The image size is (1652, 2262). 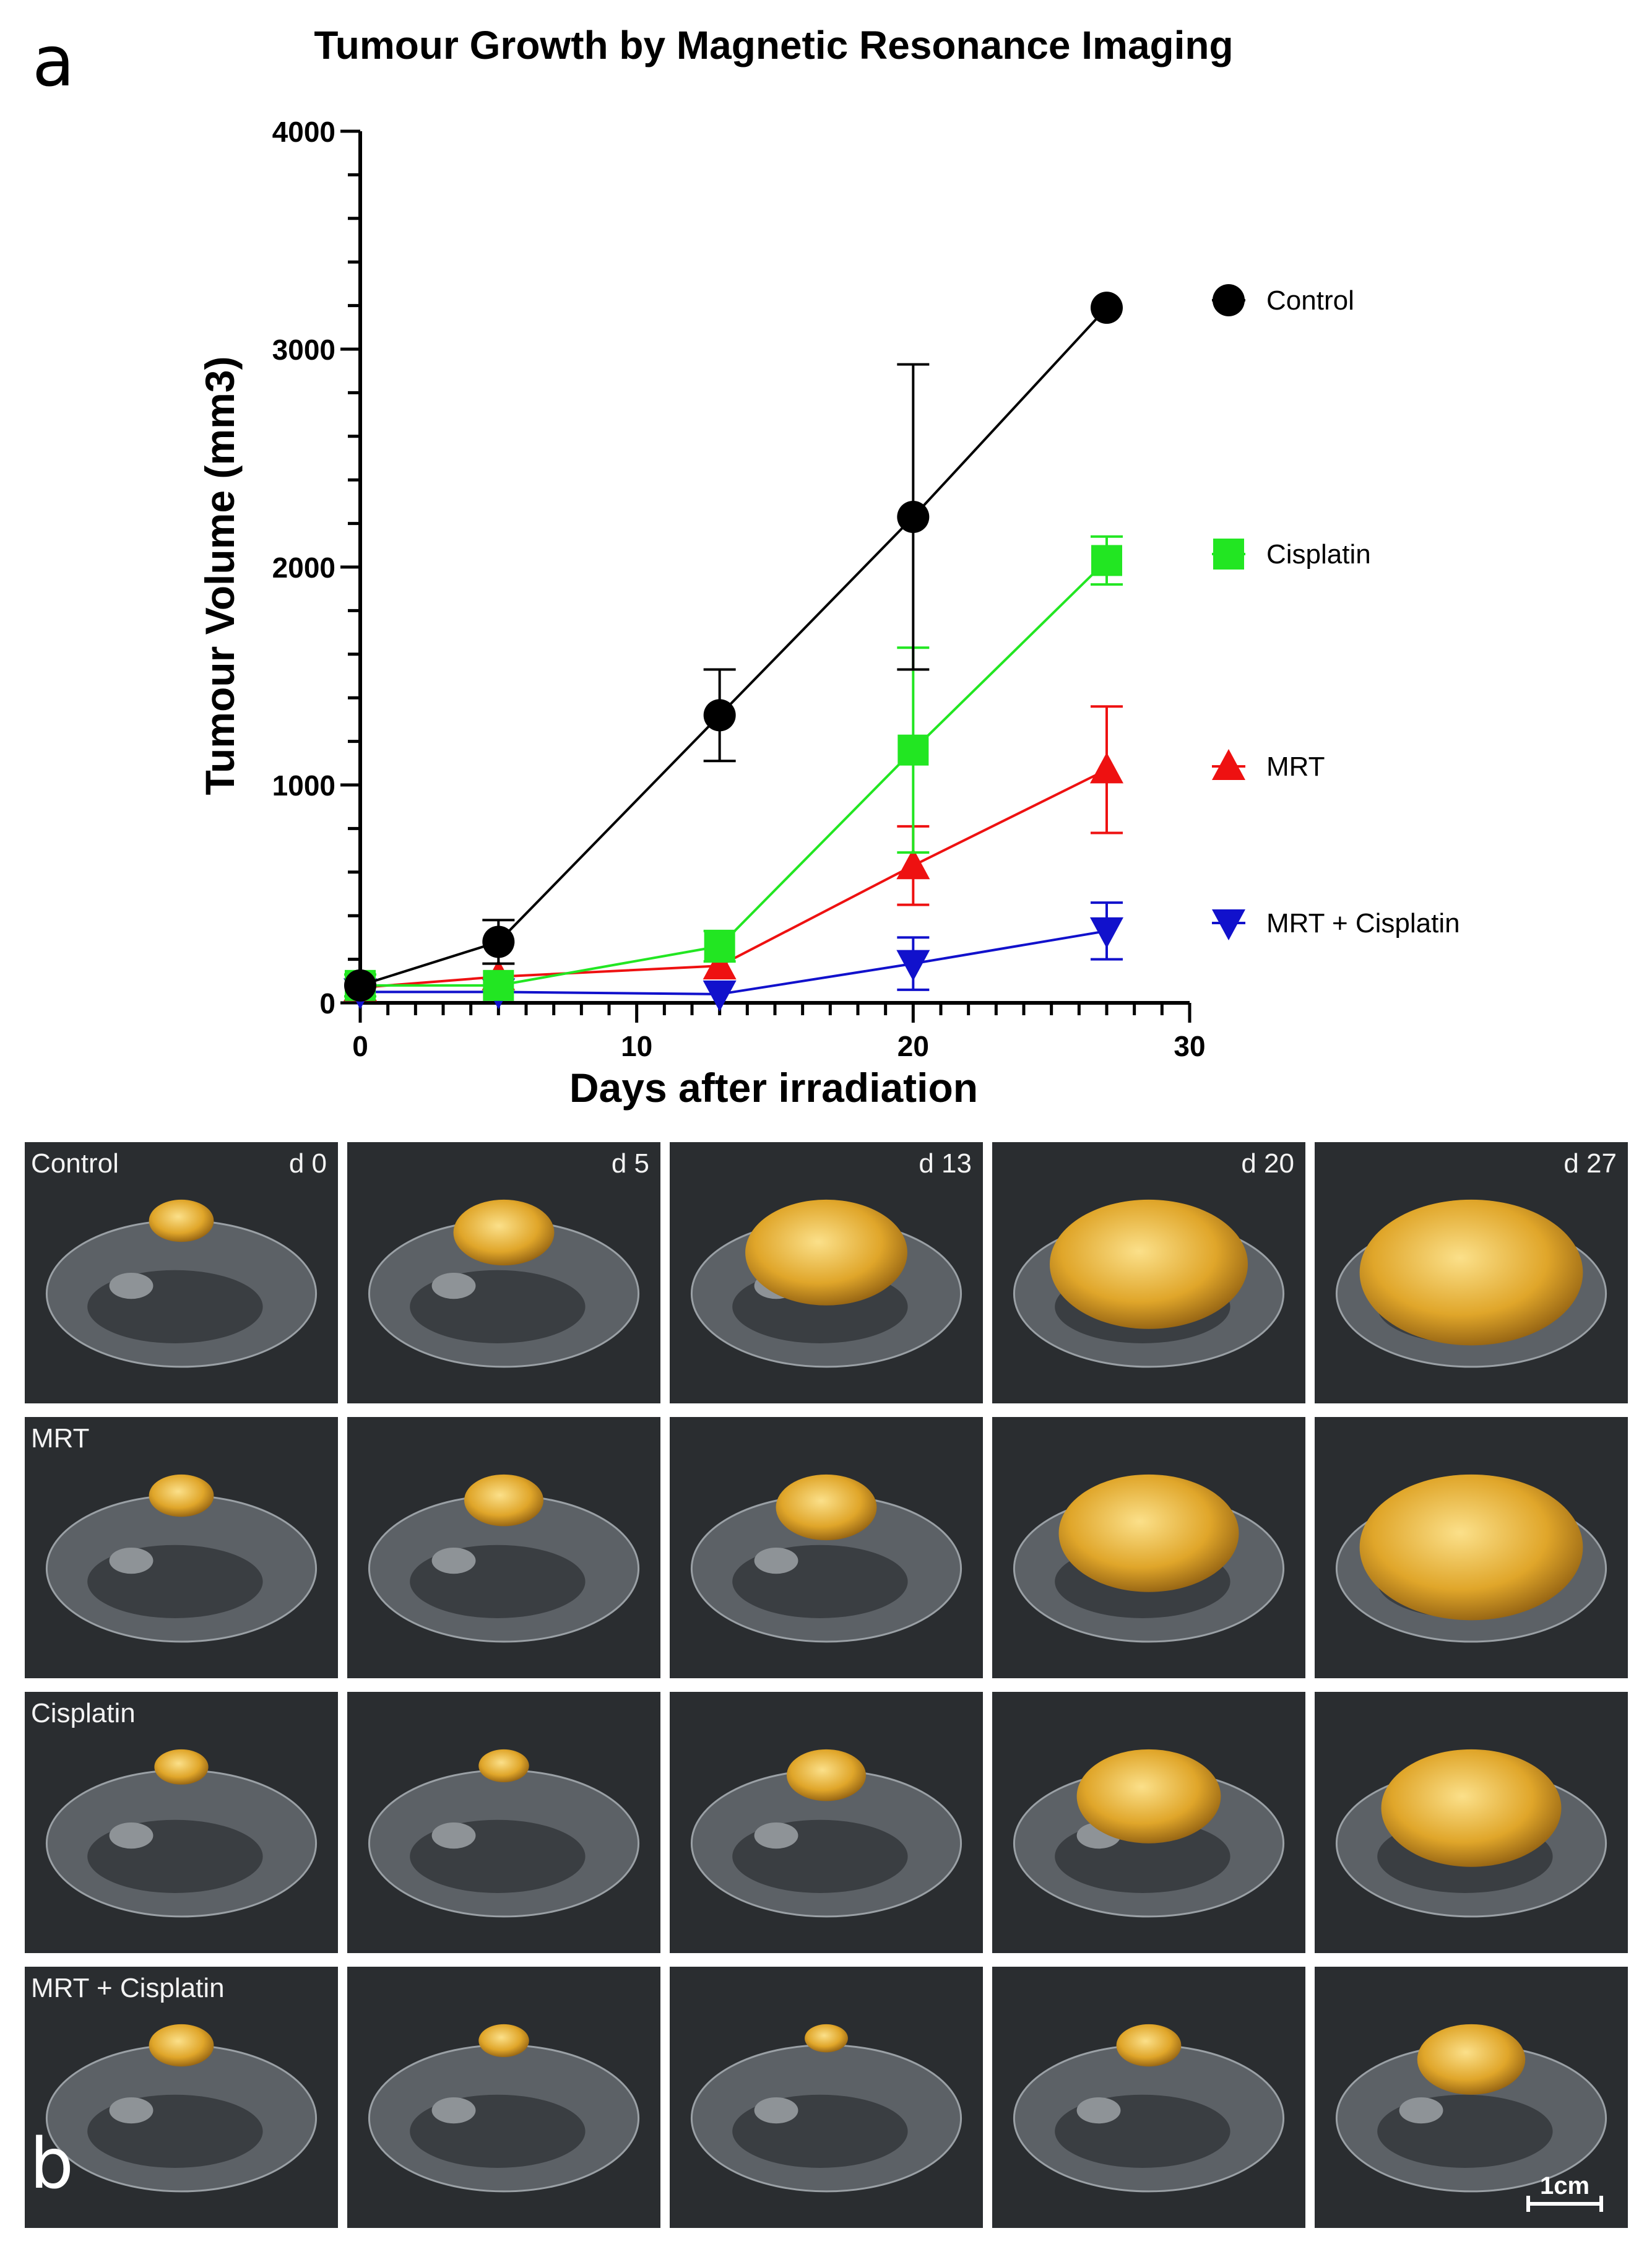 I want to click on mri-group-label: Control, so click(x=75, y=1163).